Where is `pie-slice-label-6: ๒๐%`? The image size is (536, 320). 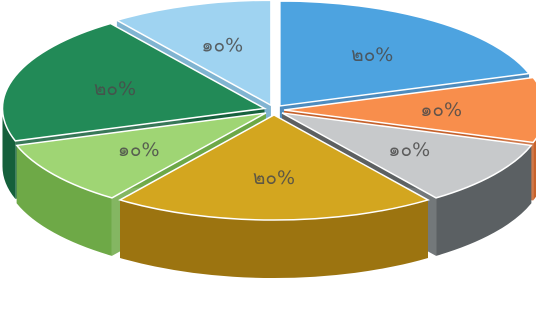 pie-slice-label-6: ๒๐% is located at coordinates (115, 89).